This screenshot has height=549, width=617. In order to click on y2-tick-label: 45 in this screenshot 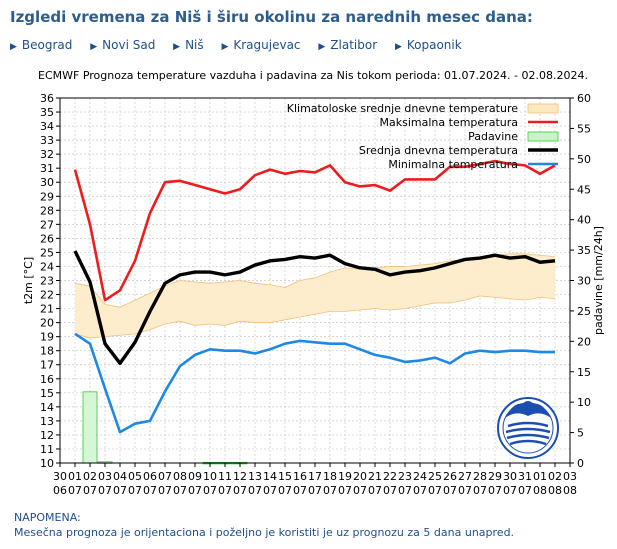, I will do `click(584, 189)`.